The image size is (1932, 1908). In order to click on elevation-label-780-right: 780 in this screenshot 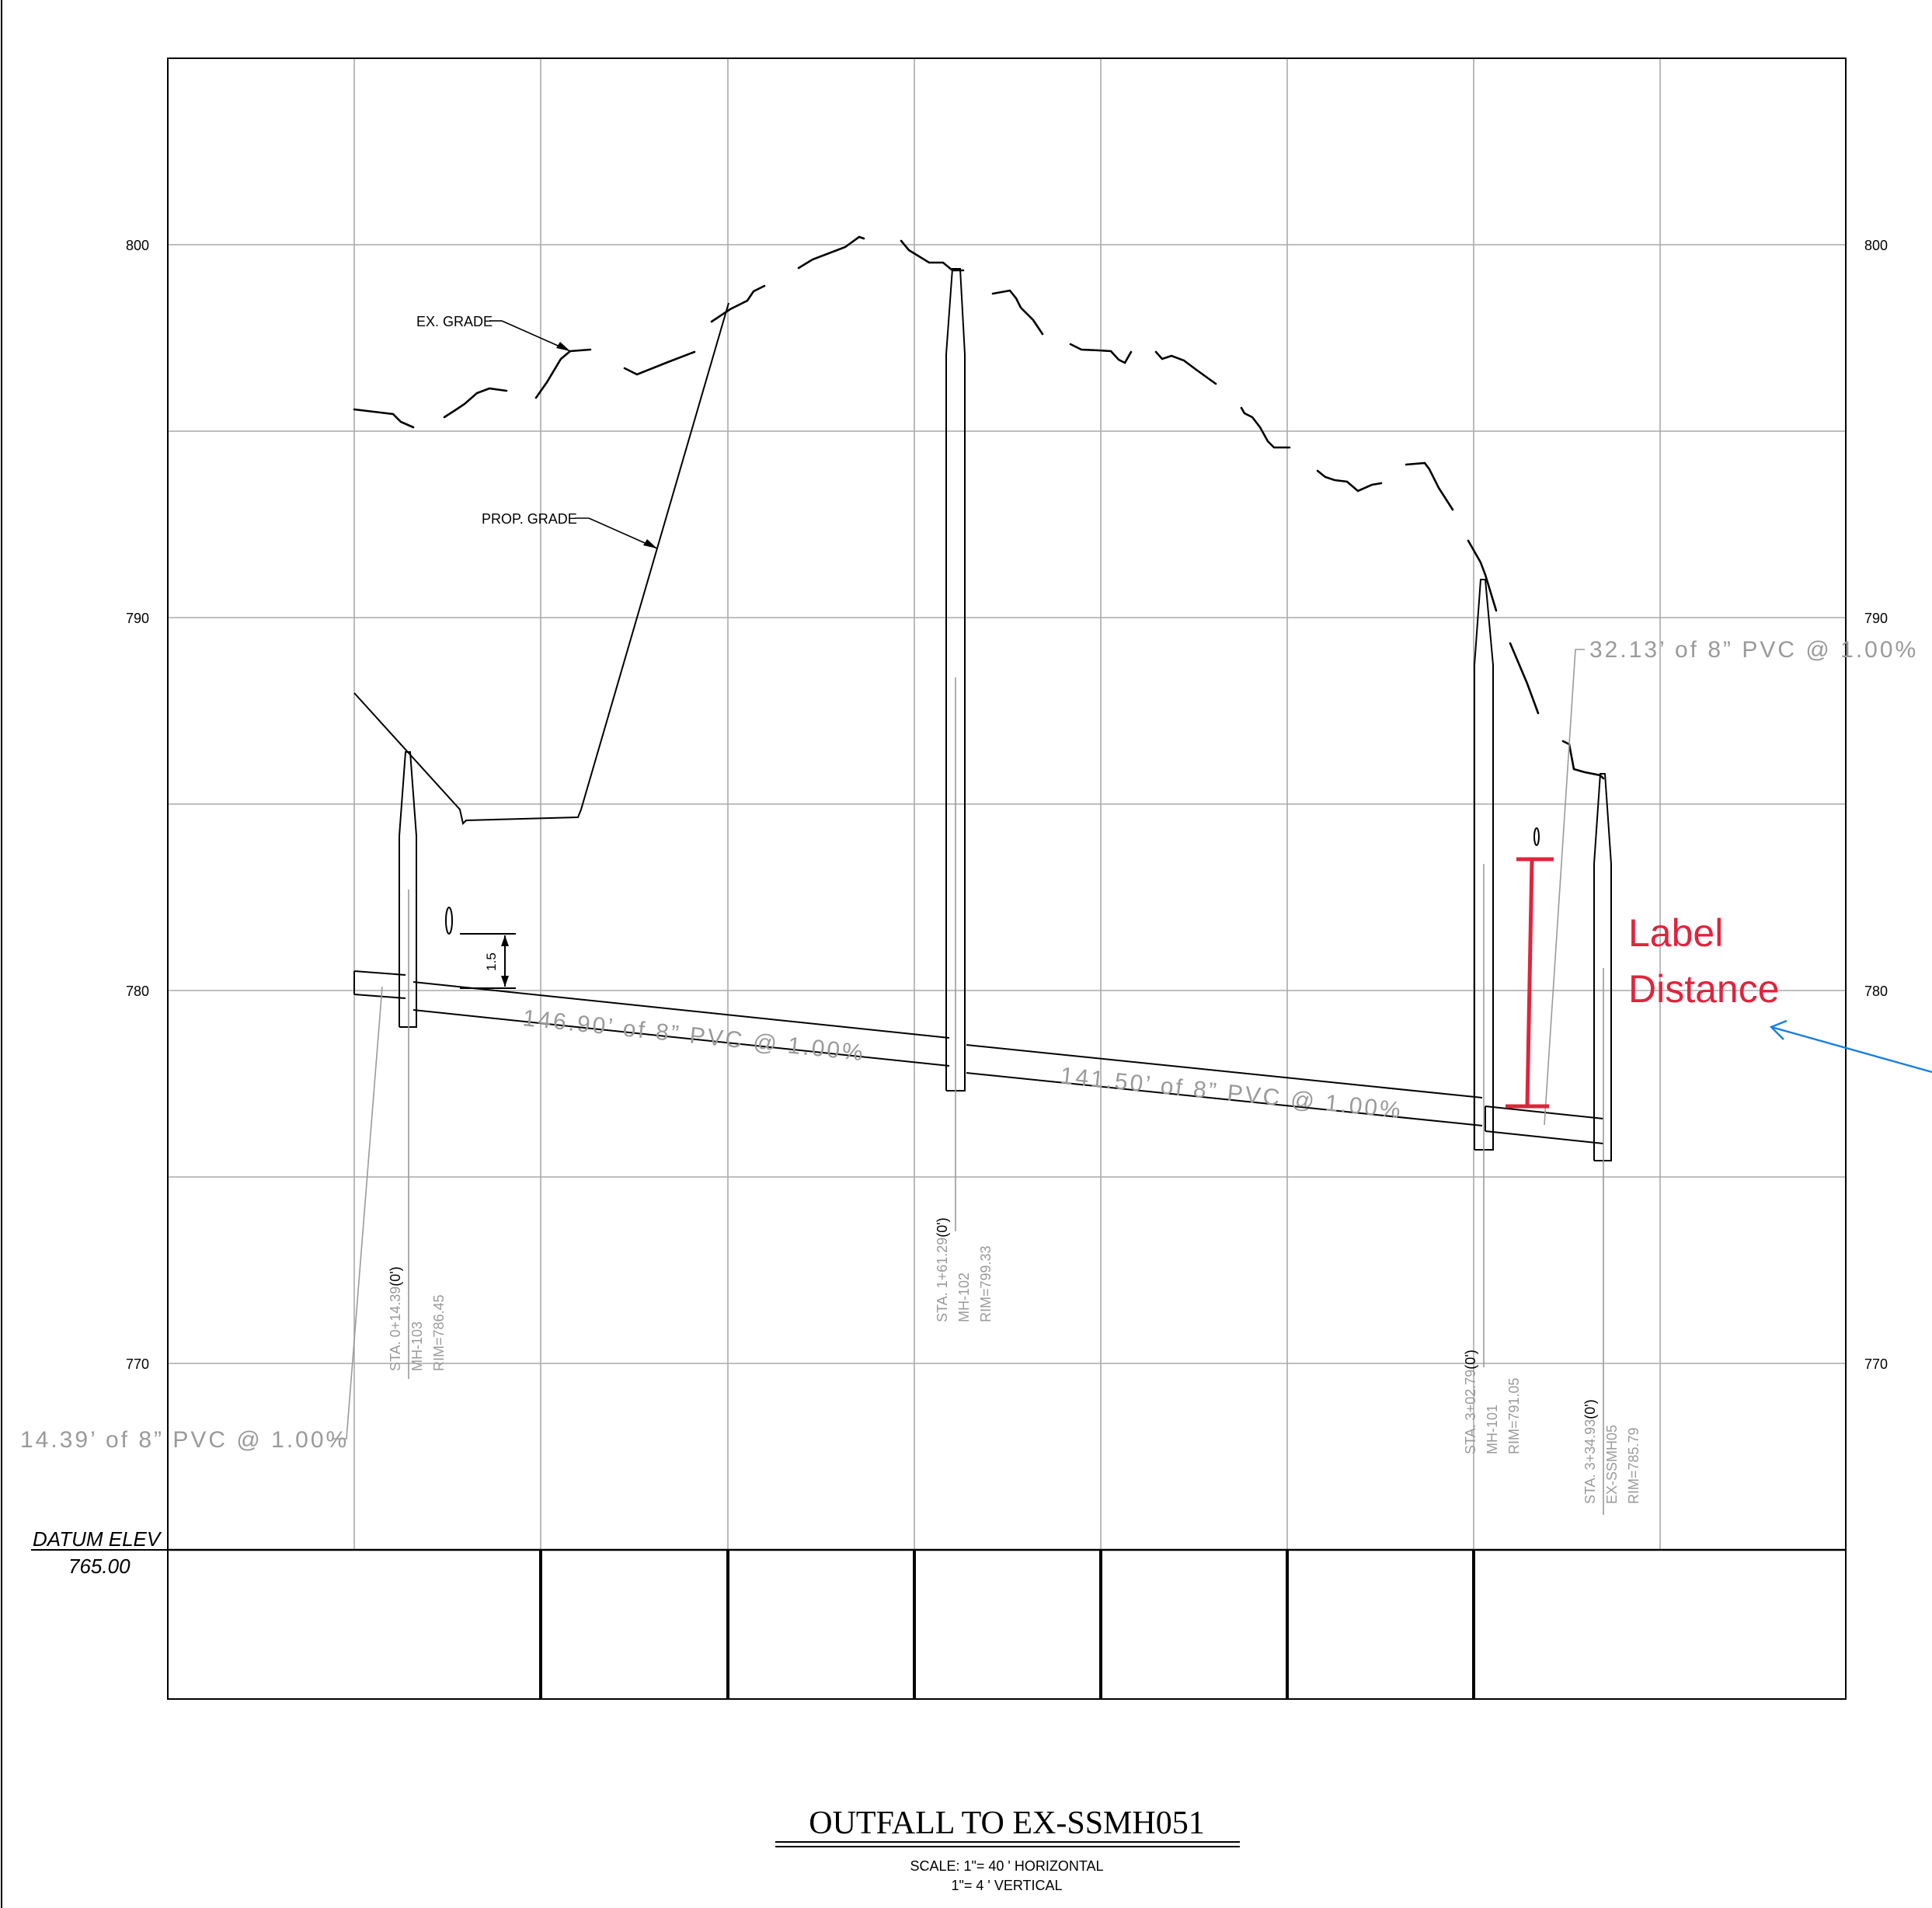, I will do `click(1876, 992)`.